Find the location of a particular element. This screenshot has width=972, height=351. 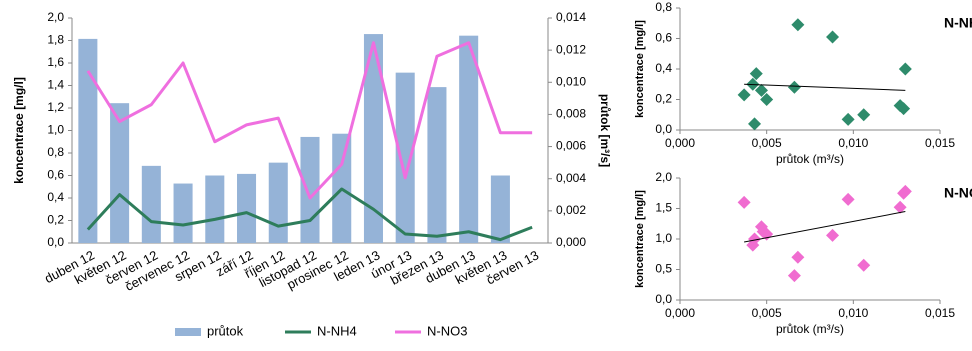

y-tick-label: 1,2 is located at coordinates (55, 107).